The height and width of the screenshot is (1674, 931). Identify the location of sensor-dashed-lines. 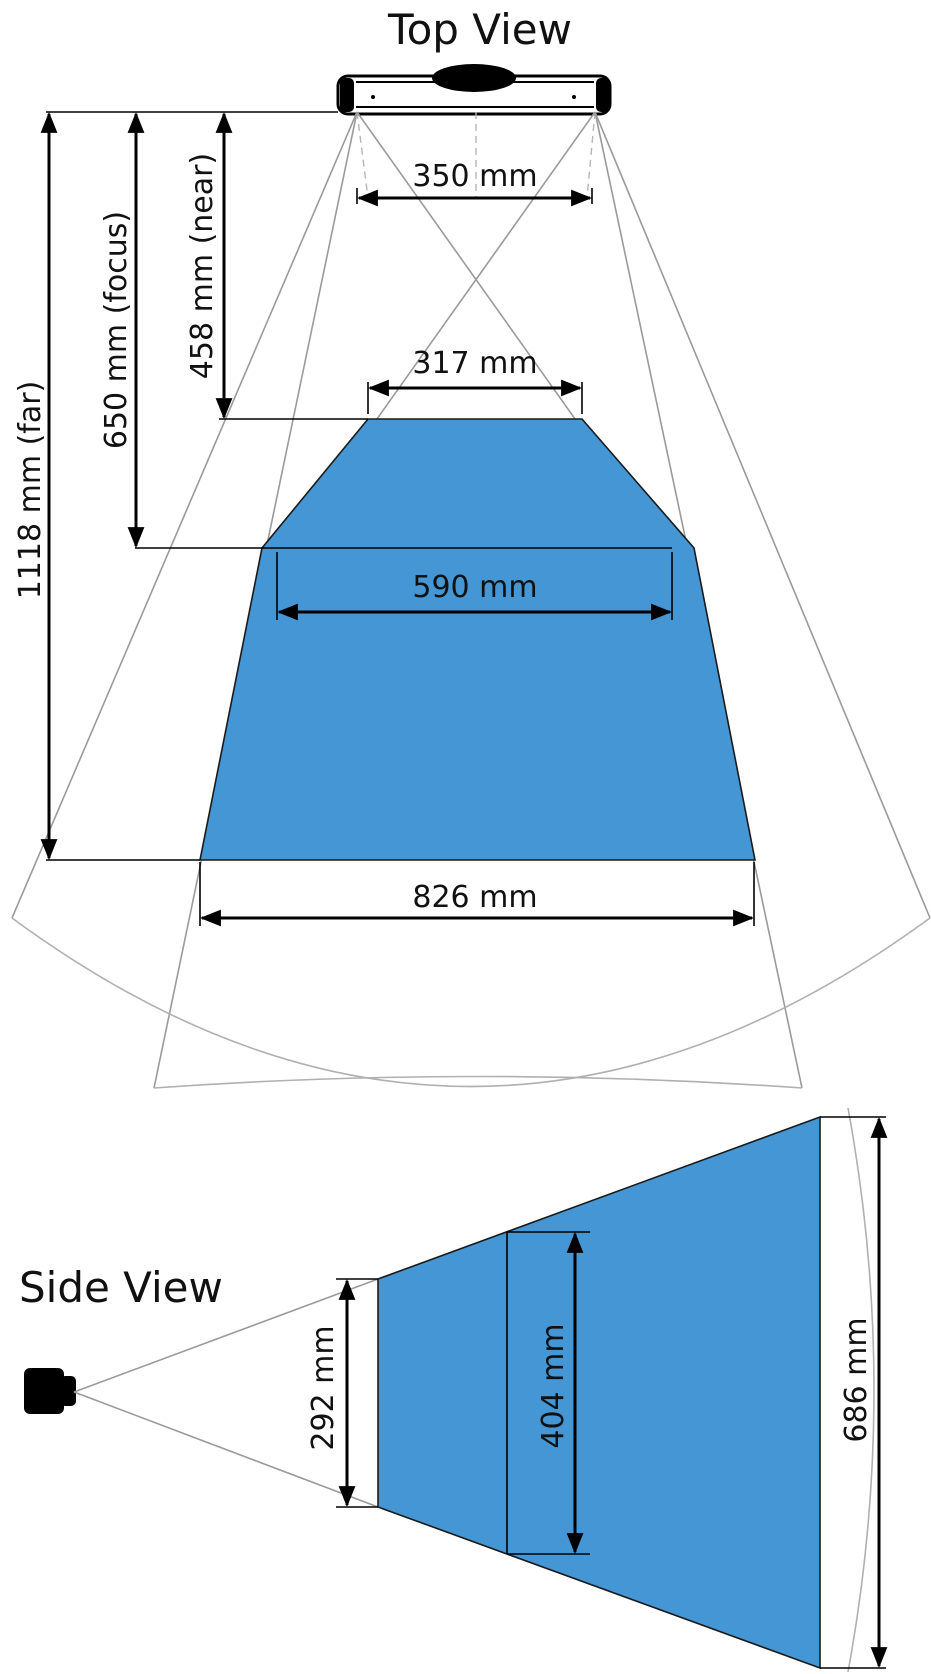
(476, 155).